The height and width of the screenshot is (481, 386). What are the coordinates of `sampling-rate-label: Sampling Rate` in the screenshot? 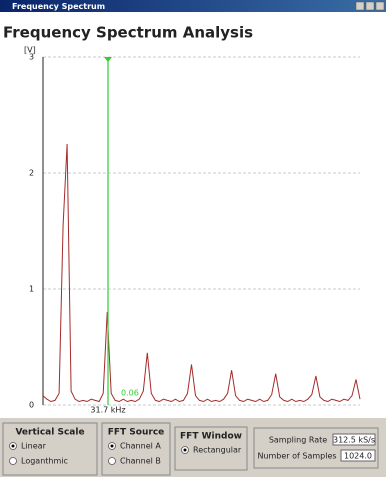 It's located at (298, 440).